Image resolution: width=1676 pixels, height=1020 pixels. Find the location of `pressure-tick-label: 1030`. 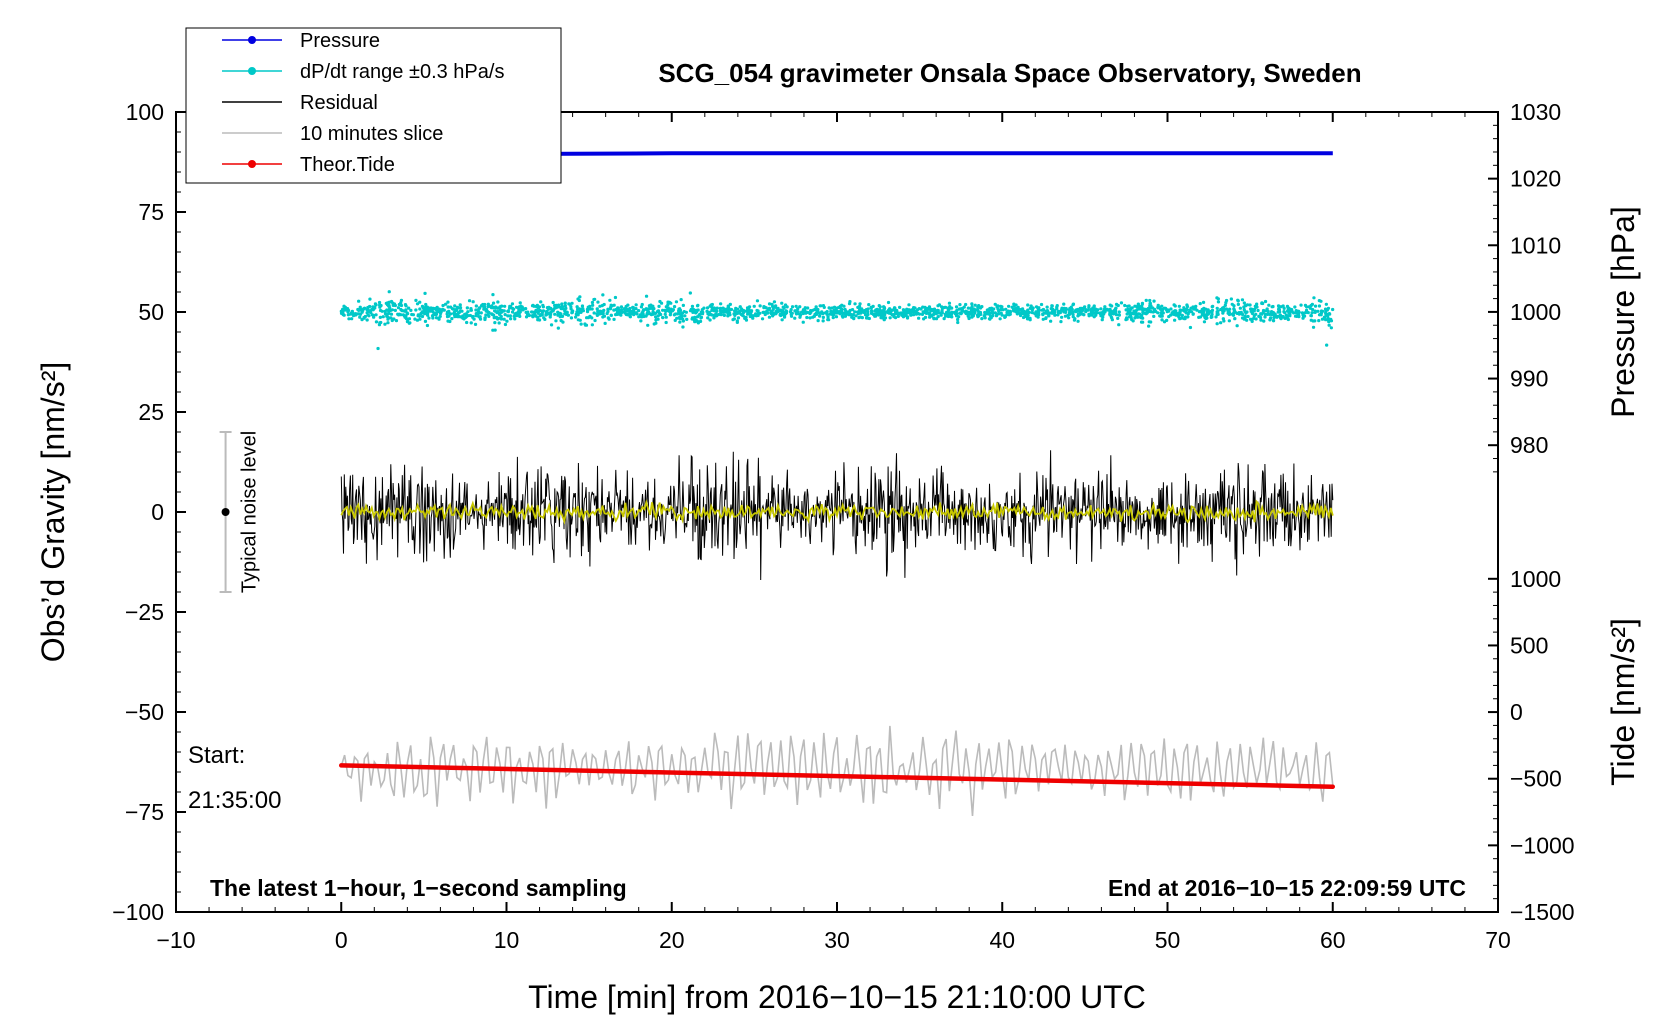

pressure-tick-label: 1030 is located at coordinates (1535, 112).